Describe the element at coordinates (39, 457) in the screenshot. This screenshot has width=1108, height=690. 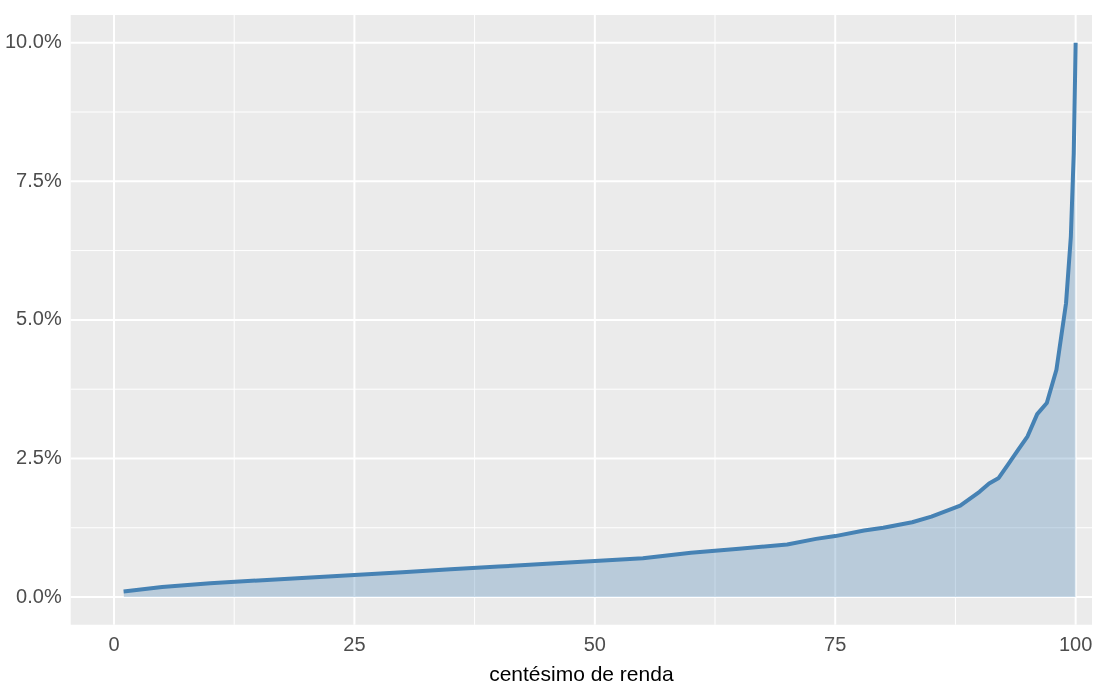
I see `y-tick-label: 2.5%` at that location.